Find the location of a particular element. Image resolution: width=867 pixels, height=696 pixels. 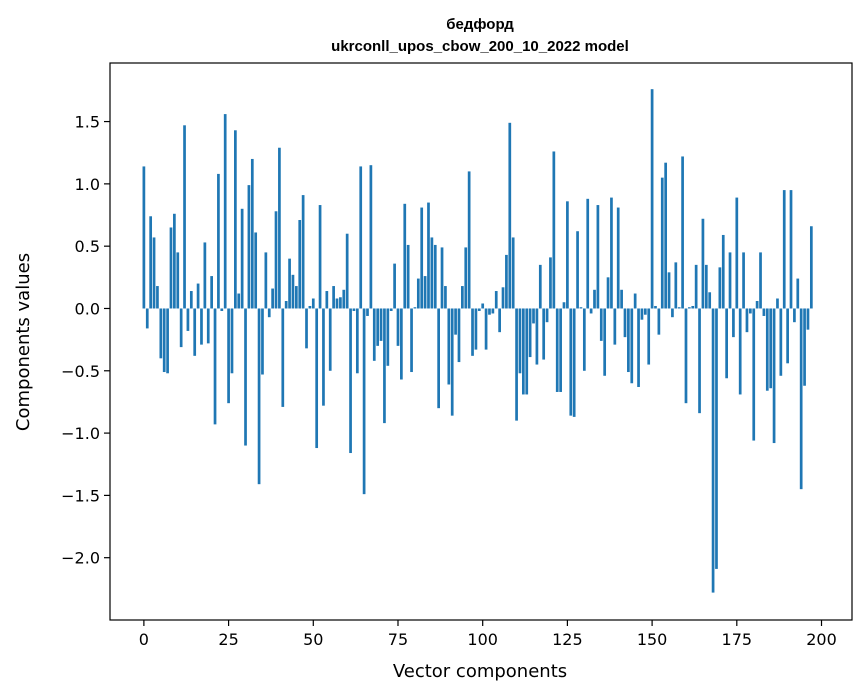

x-tick-label-200: 200 is located at coordinates (821, 639).